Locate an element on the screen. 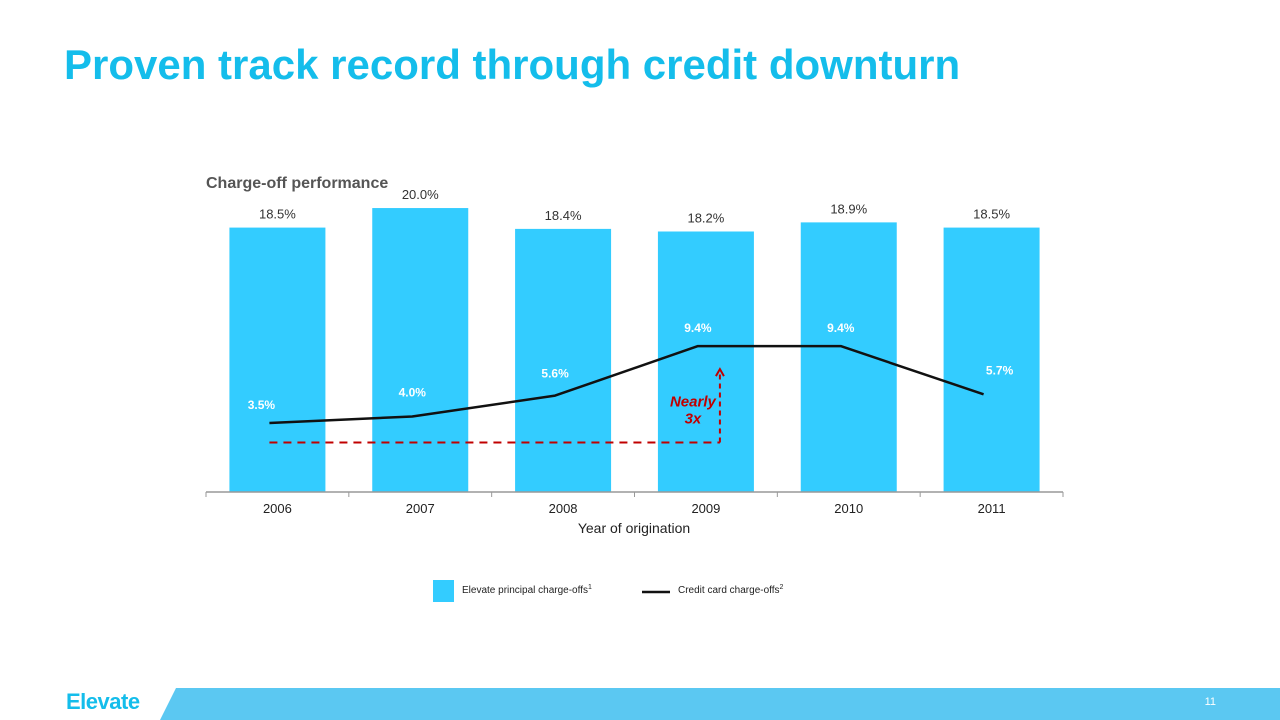 The width and height of the screenshot is (1280, 720). x-tick-label-2006: 2006 is located at coordinates (277, 508).